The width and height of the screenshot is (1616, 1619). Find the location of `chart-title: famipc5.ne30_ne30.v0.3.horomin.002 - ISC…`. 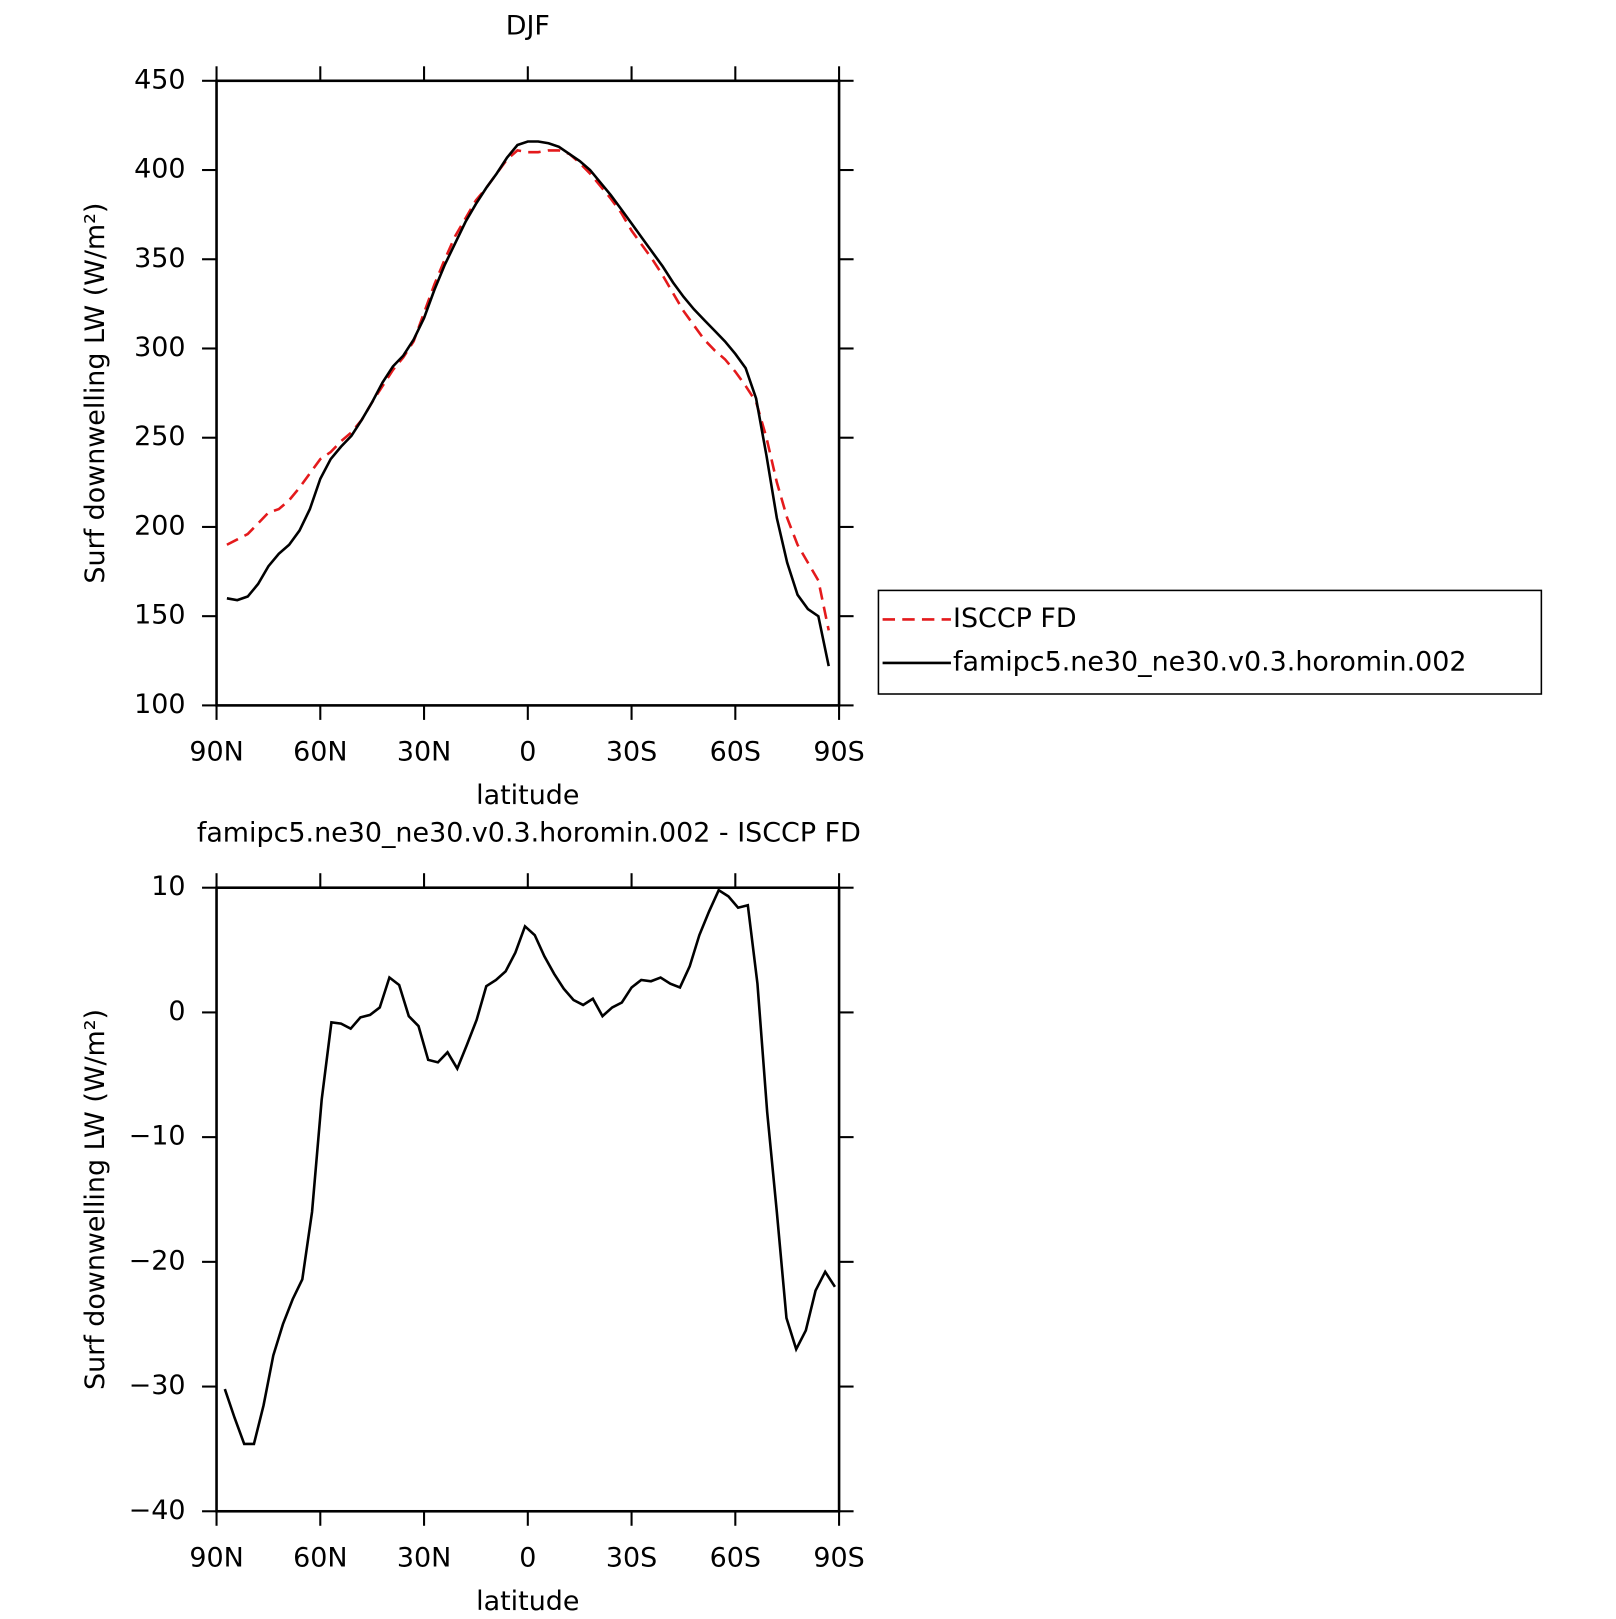

chart-title: famipc5.ne30_ne30.v0.3.horomin.002 - ISC… is located at coordinates (529, 832).